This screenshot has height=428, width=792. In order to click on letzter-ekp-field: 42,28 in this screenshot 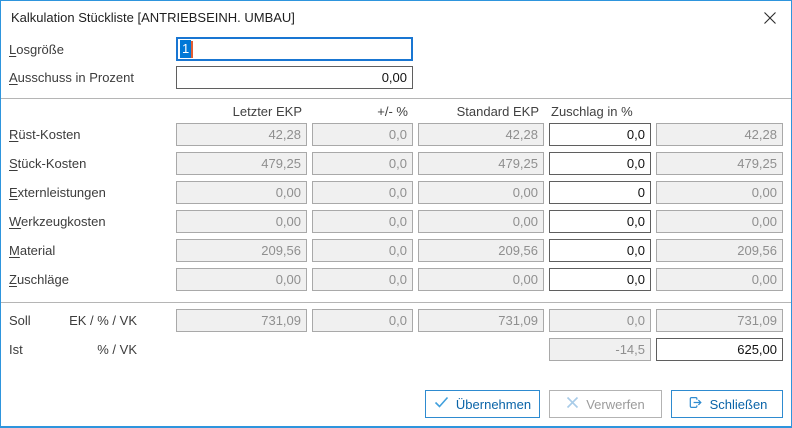, I will do `click(241, 134)`.